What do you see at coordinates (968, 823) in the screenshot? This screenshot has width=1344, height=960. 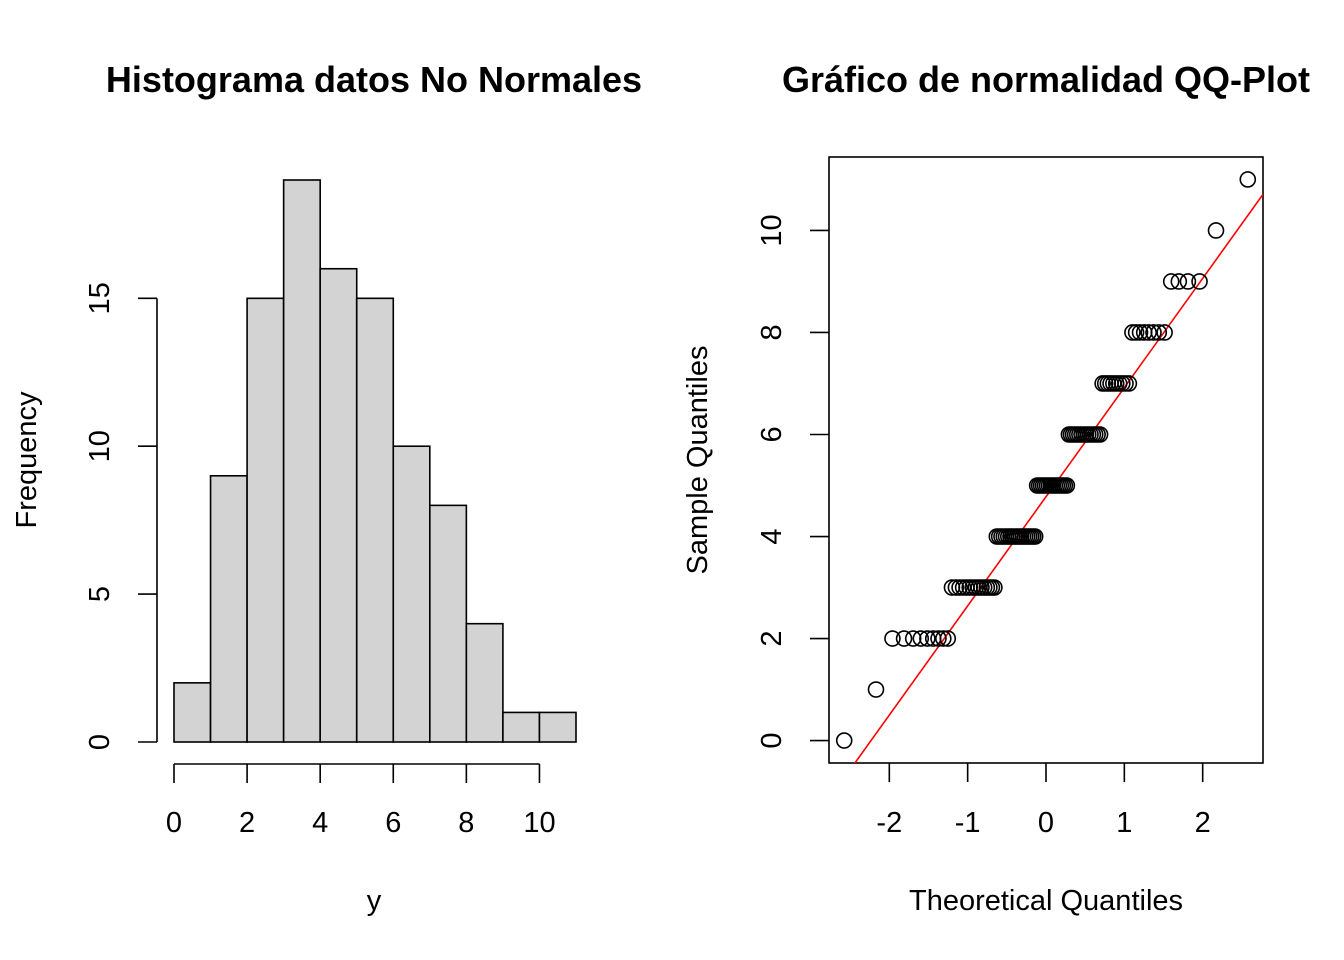 I see `qqplot-x-tick-label: -1` at bounding box center [968, 823].